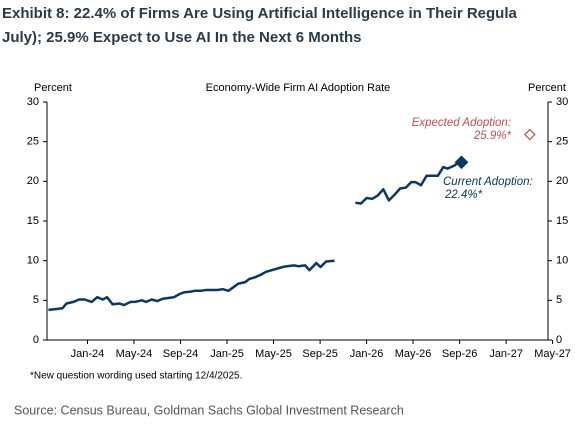  Describe the element at coordinates (36, 340) in the screenshot. I see `y-tick-label: 0` at that location.